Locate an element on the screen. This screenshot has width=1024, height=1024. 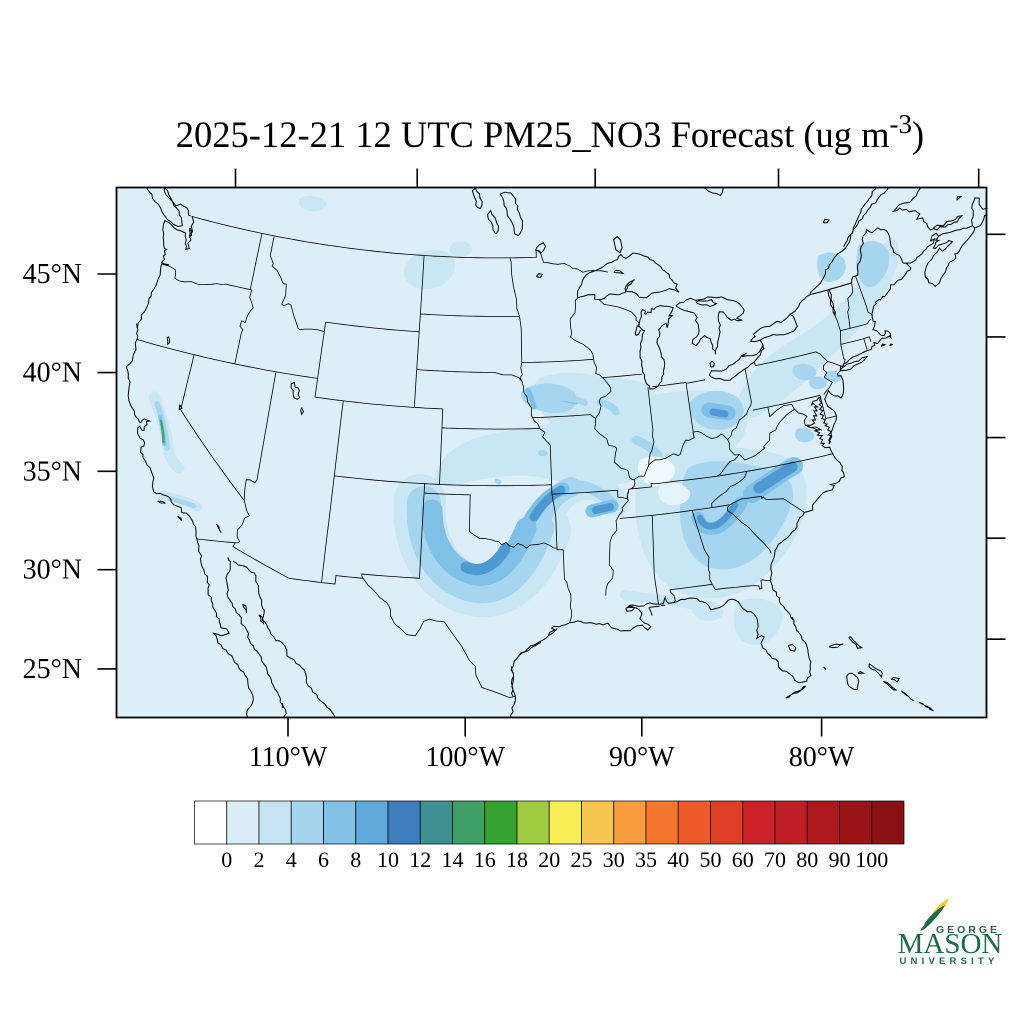
svg-text: 40 is located at coordinates (678, 859).